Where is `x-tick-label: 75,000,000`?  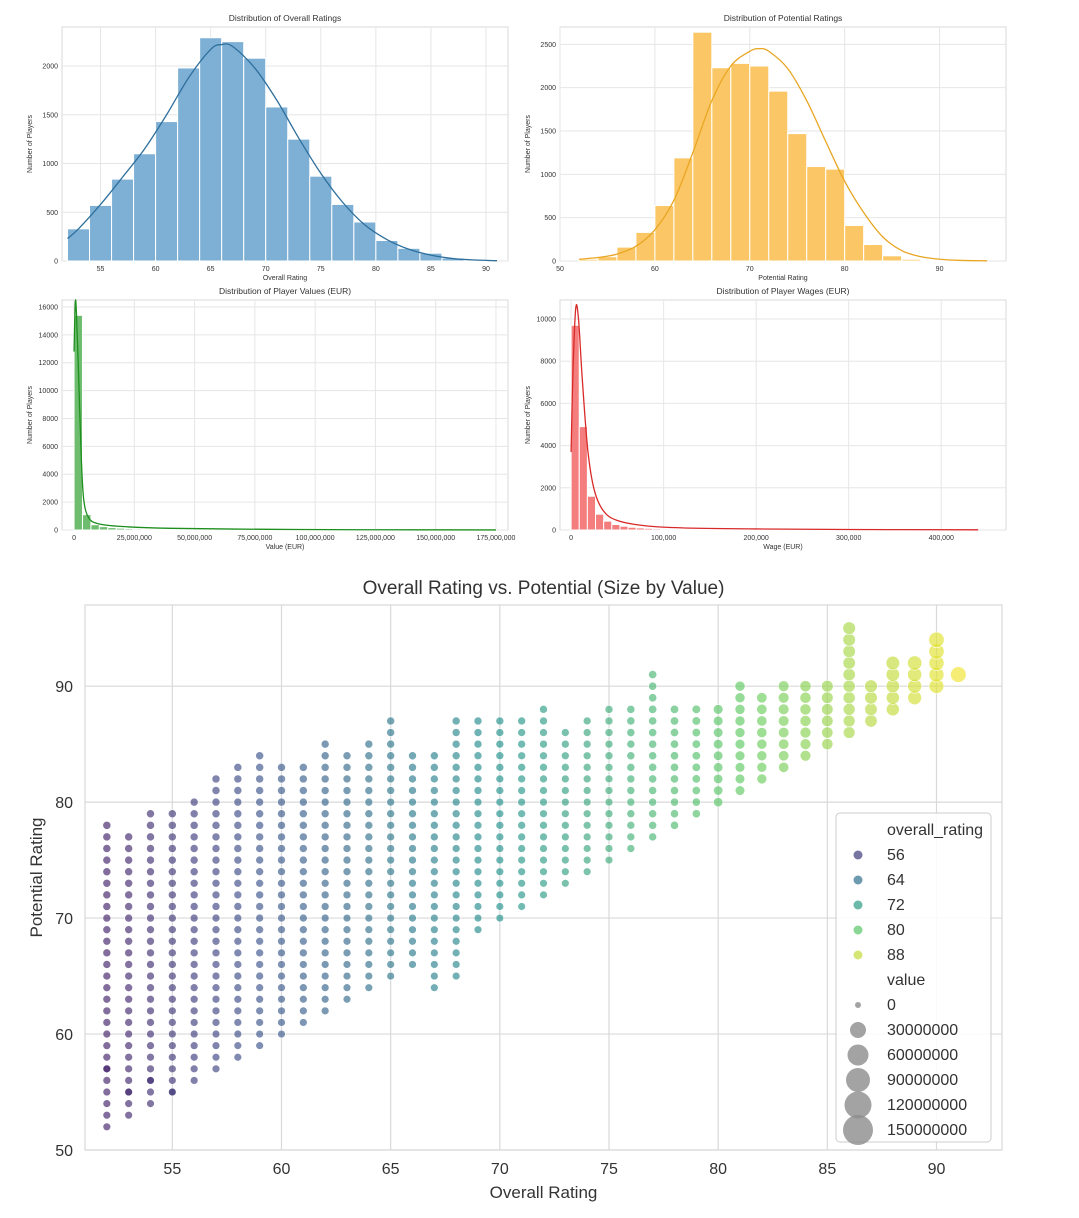 x-tick-label: 75,000,000 is located at coordinates (254, 538).